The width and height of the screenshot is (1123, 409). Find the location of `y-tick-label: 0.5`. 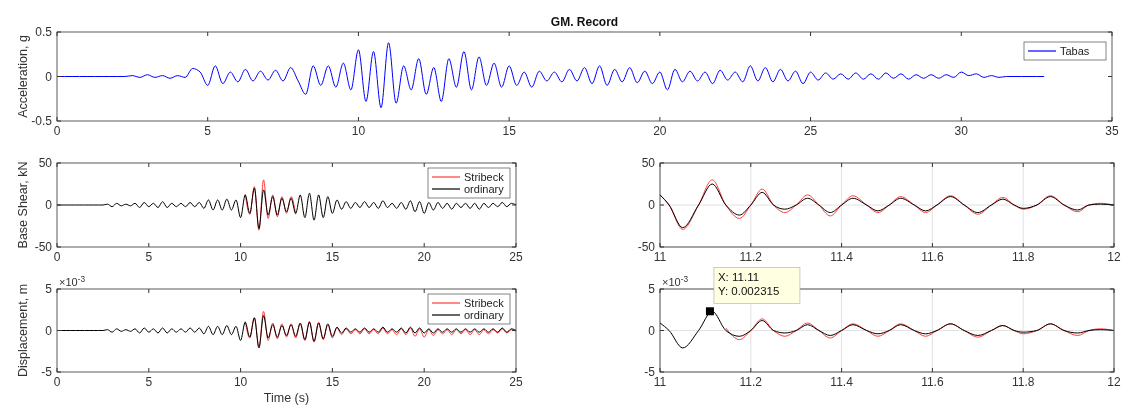

y-tick-label: 0.5 is located at coordinates (44, 32).